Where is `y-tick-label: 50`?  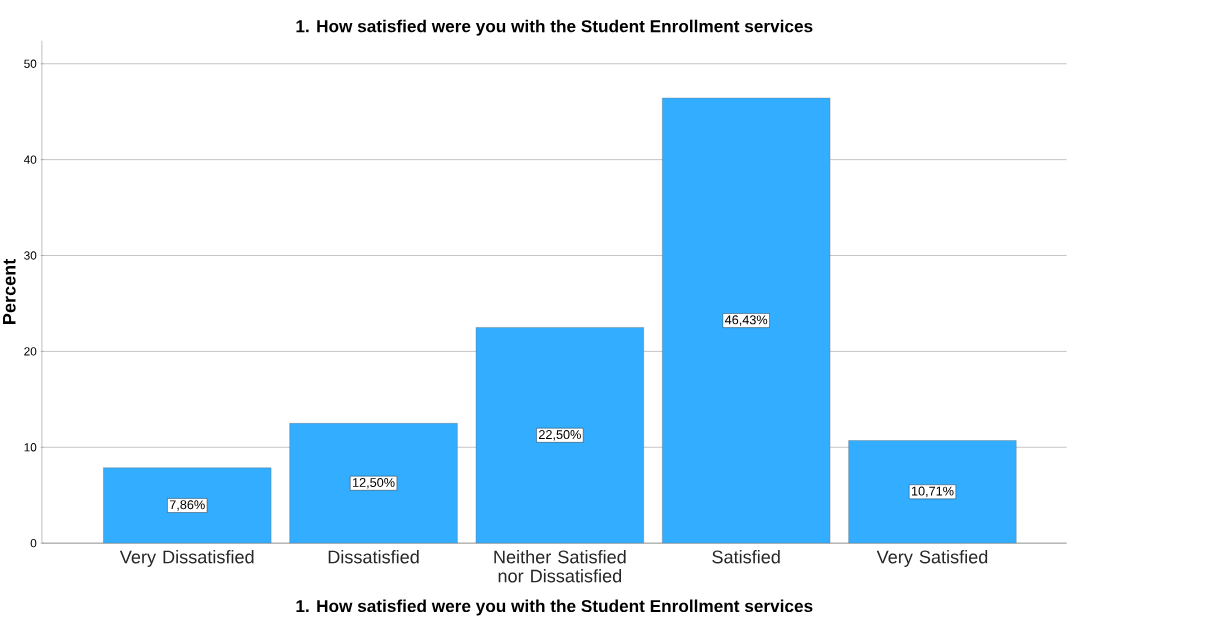
y-tick-label: 50 is located at coordinates (30, 63).